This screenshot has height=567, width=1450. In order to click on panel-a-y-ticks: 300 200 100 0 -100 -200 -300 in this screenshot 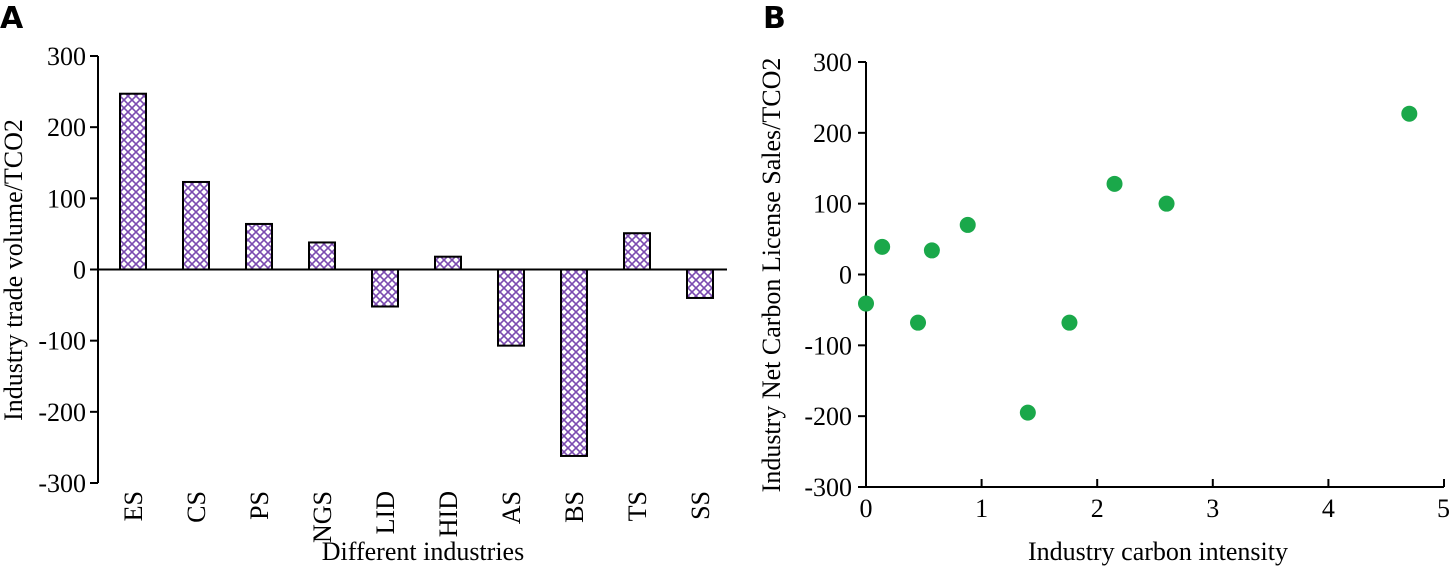, I will do `click(68, 270)`.